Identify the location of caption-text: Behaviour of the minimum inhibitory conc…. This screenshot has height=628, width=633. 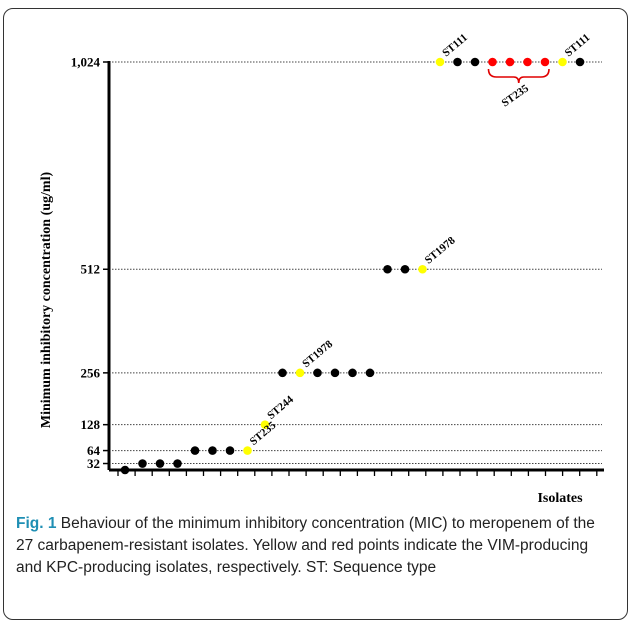
(305, 545).